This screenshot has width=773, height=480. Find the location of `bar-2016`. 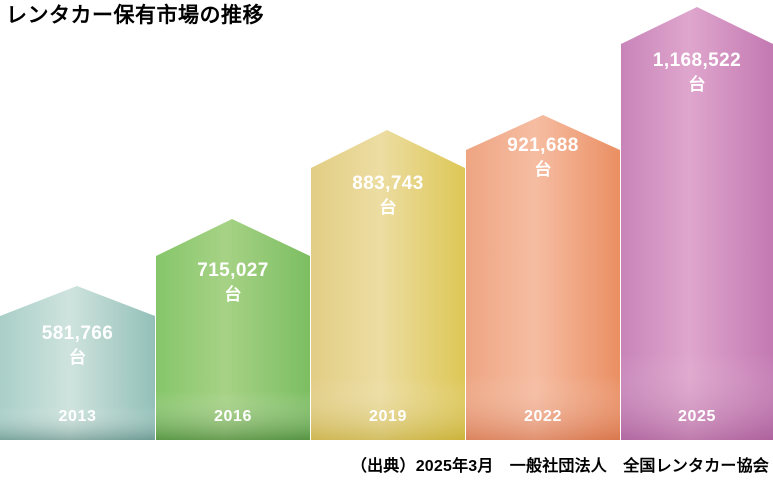

bar-2016 is located at coordinates (233, 329).